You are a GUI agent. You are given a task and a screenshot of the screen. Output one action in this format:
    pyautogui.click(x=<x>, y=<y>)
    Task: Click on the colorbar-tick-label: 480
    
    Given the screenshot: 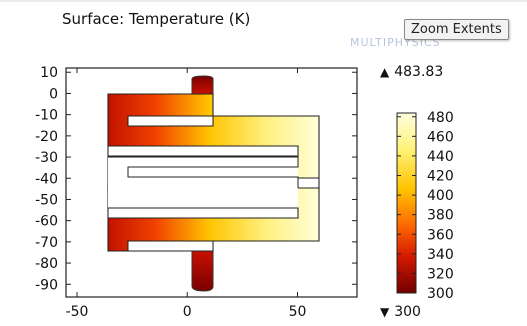 What is the action you would take?
    pyautogui.click(x=440, y=118)
    